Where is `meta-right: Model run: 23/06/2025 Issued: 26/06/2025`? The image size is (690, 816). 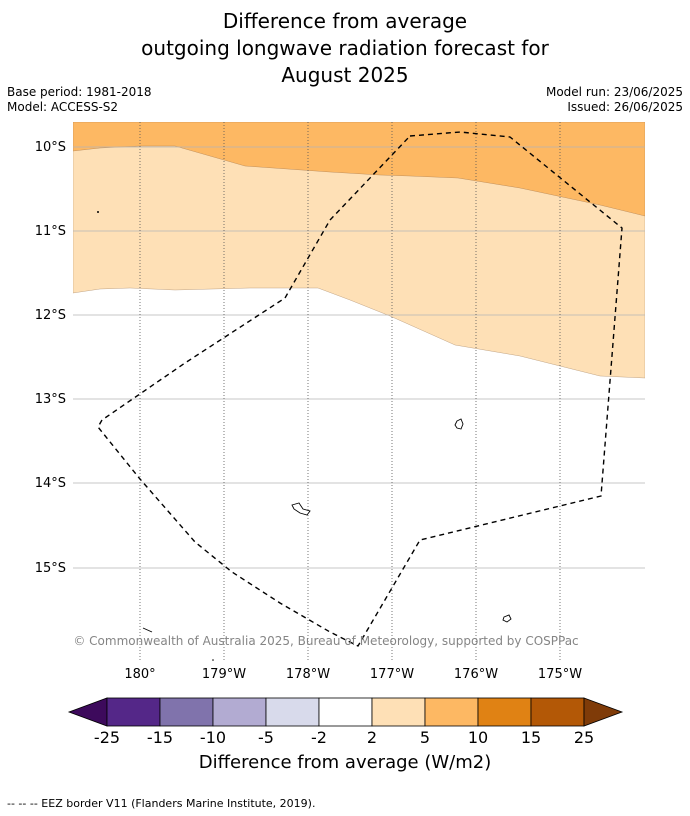 meta-right: Model run: 23/06/2025 Issued: 26/06/2025 is located at coordinates (614, 100).